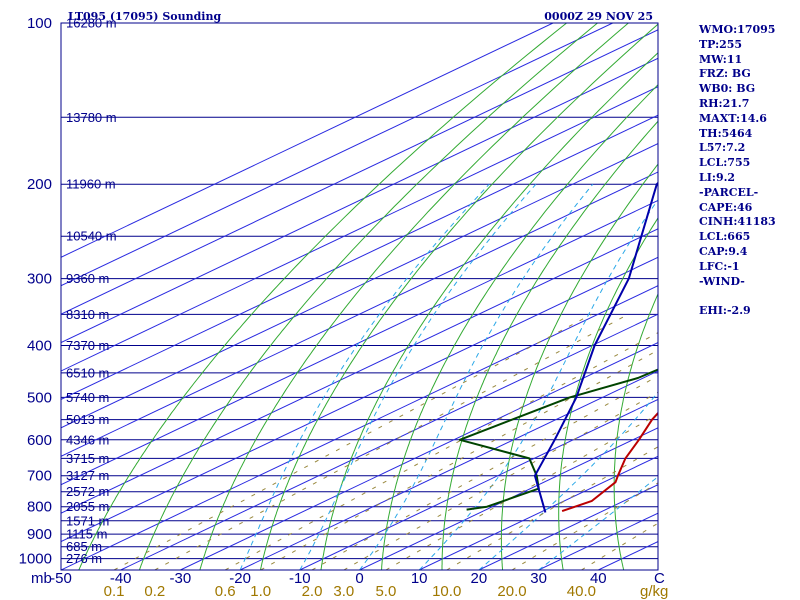 The image size is (800, 600). Describe the element at coordinates (725, 237) in the screenshot. I see `sounding-index-item: LCL:665` at that location.